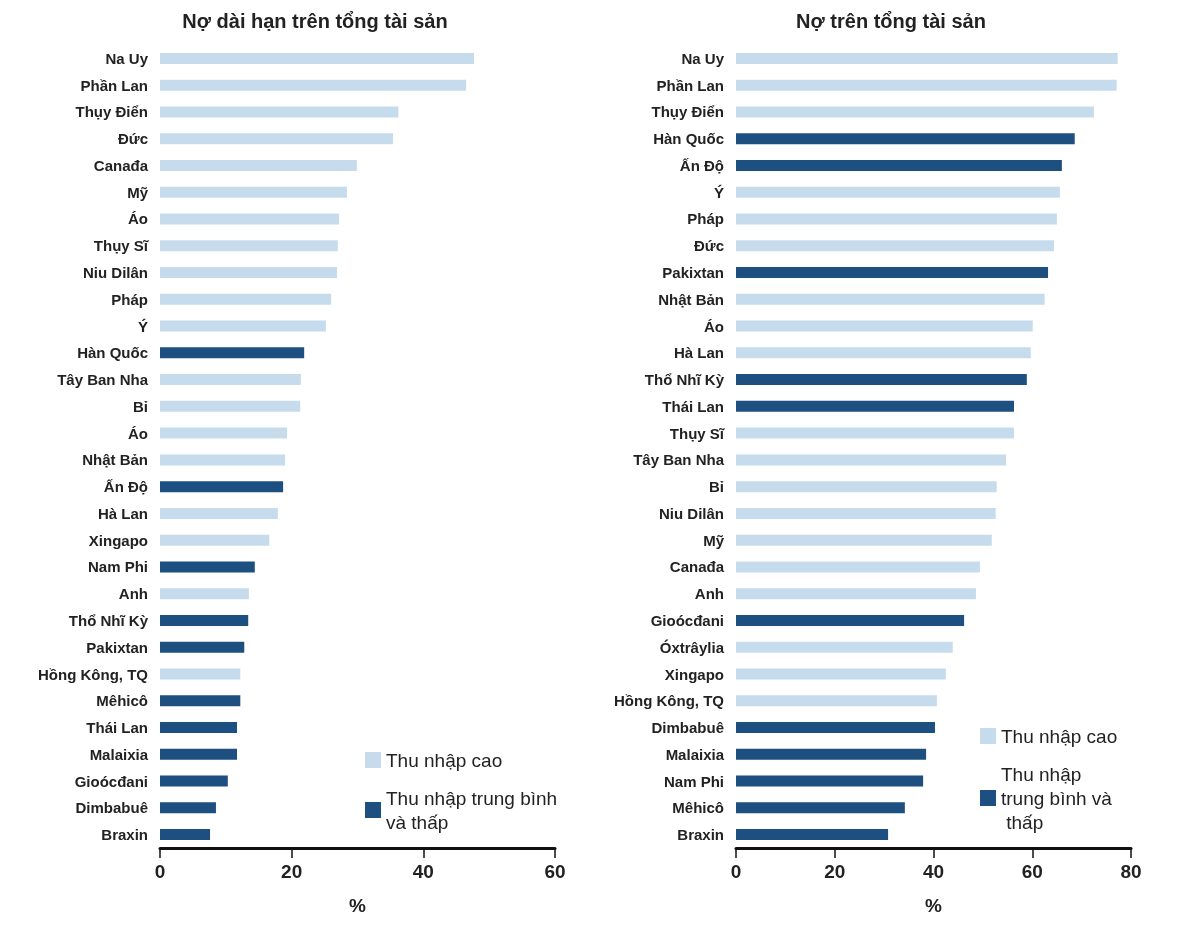 The image size is (1189, 935). Describe the element at coordinates (691, 513) in the screenshot. I see `y-tick-label: Niu Dilân` at that location.